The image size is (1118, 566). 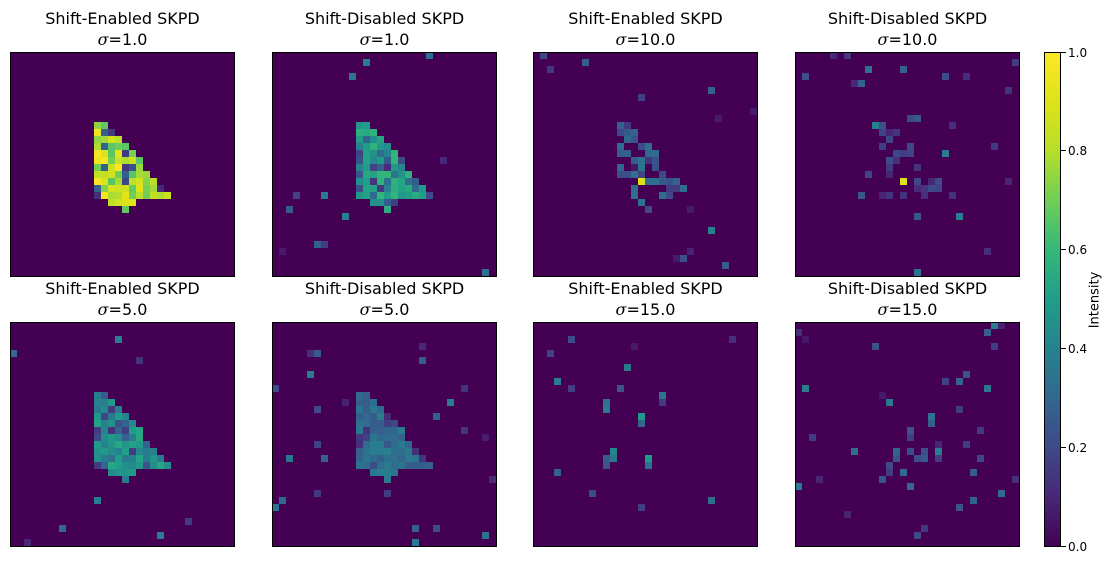 I want to click on panel-title-text: Shift-Enabled SKPD, so click(x=122, y=288).